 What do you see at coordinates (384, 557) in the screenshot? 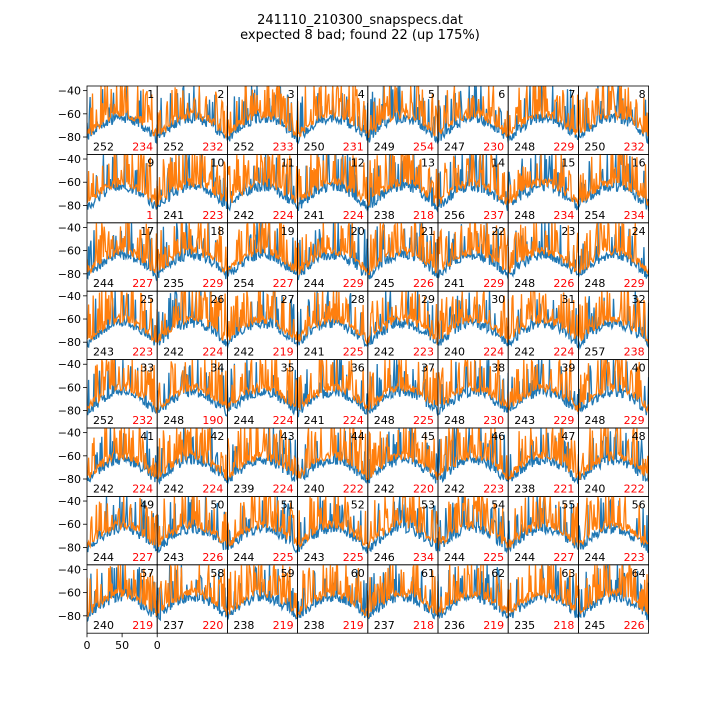
I see `panel-black-count: 246` at bounding box center [384, 557].